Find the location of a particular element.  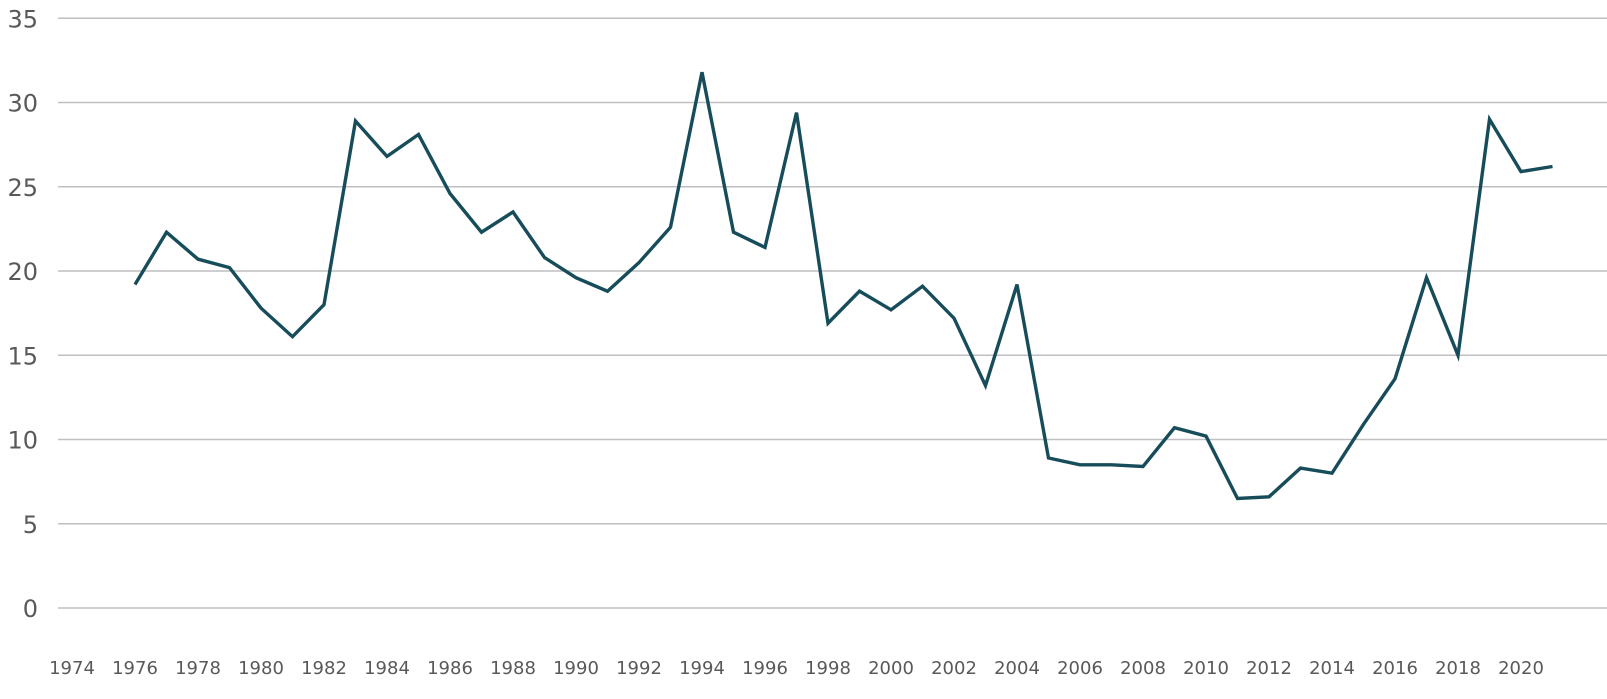

x-tick-label: 2002 is located at coordinates (954, 668).